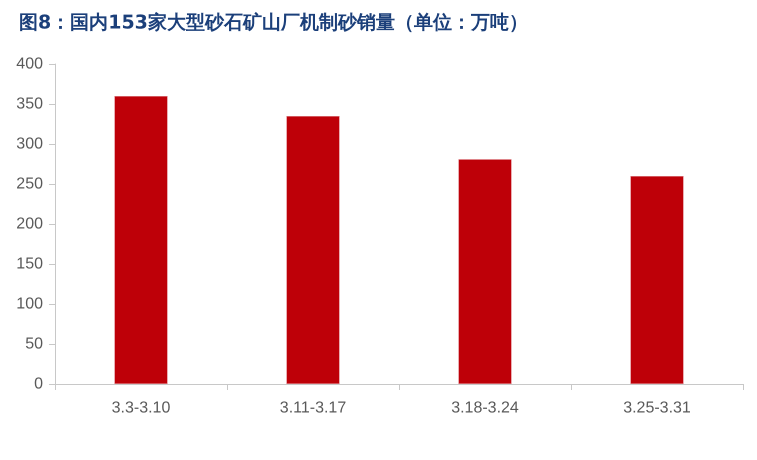  Describe the element at coordinates (657, 408) in the screenshot. I see `x-tick-label: 3.25-3.31` at that location.